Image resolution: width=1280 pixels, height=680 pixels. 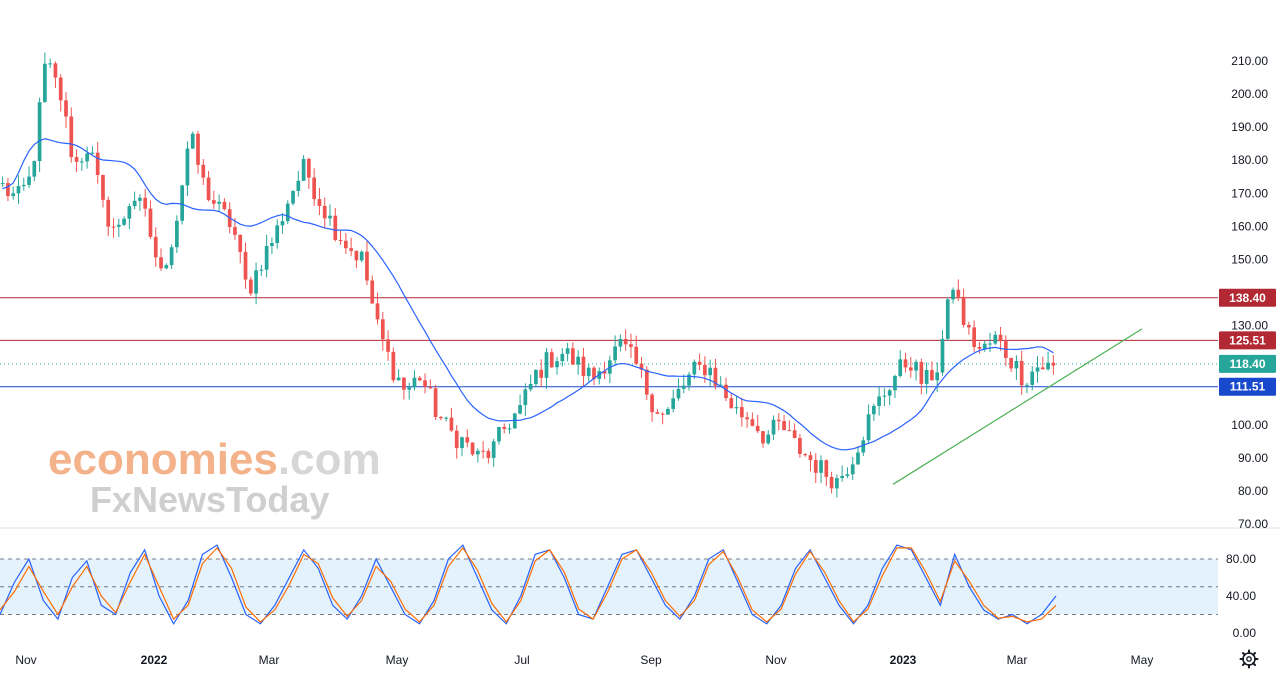 What do you see at coordinates (1247, 297) in the screenshot?
I see `level-badge-138.40` at bounding box center [1247, 297].